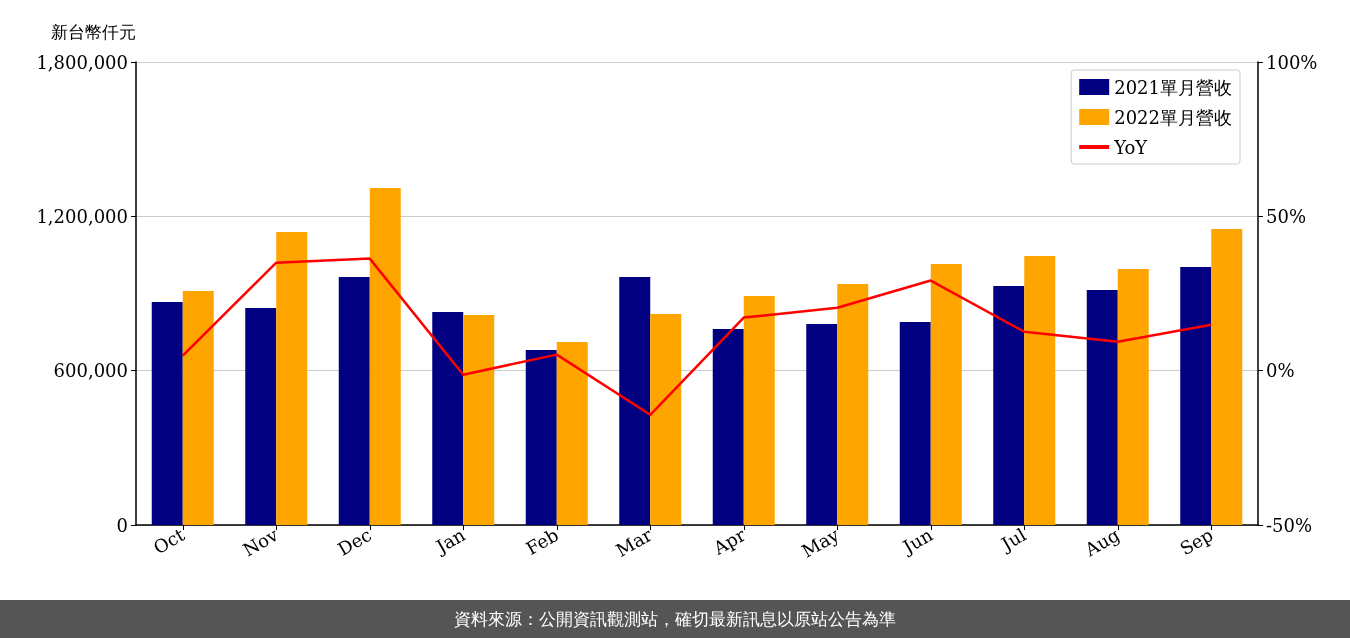  Describe the element at coordinates (917, 541) in the screenshot. I see `x-tick-label: Jun` at that location.